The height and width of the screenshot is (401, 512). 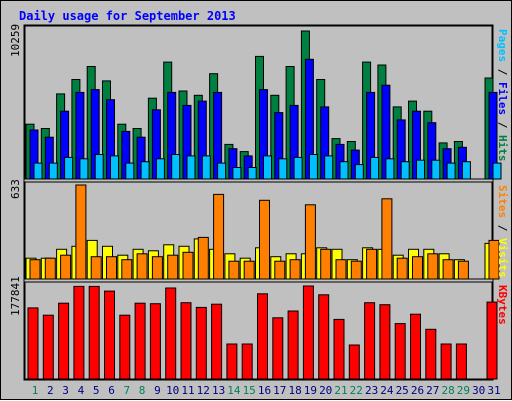 What do you see at coordinates (502, 201) in the screenshot?
I see `legend-label-sites: Sites` at bounding box center [502, 201].